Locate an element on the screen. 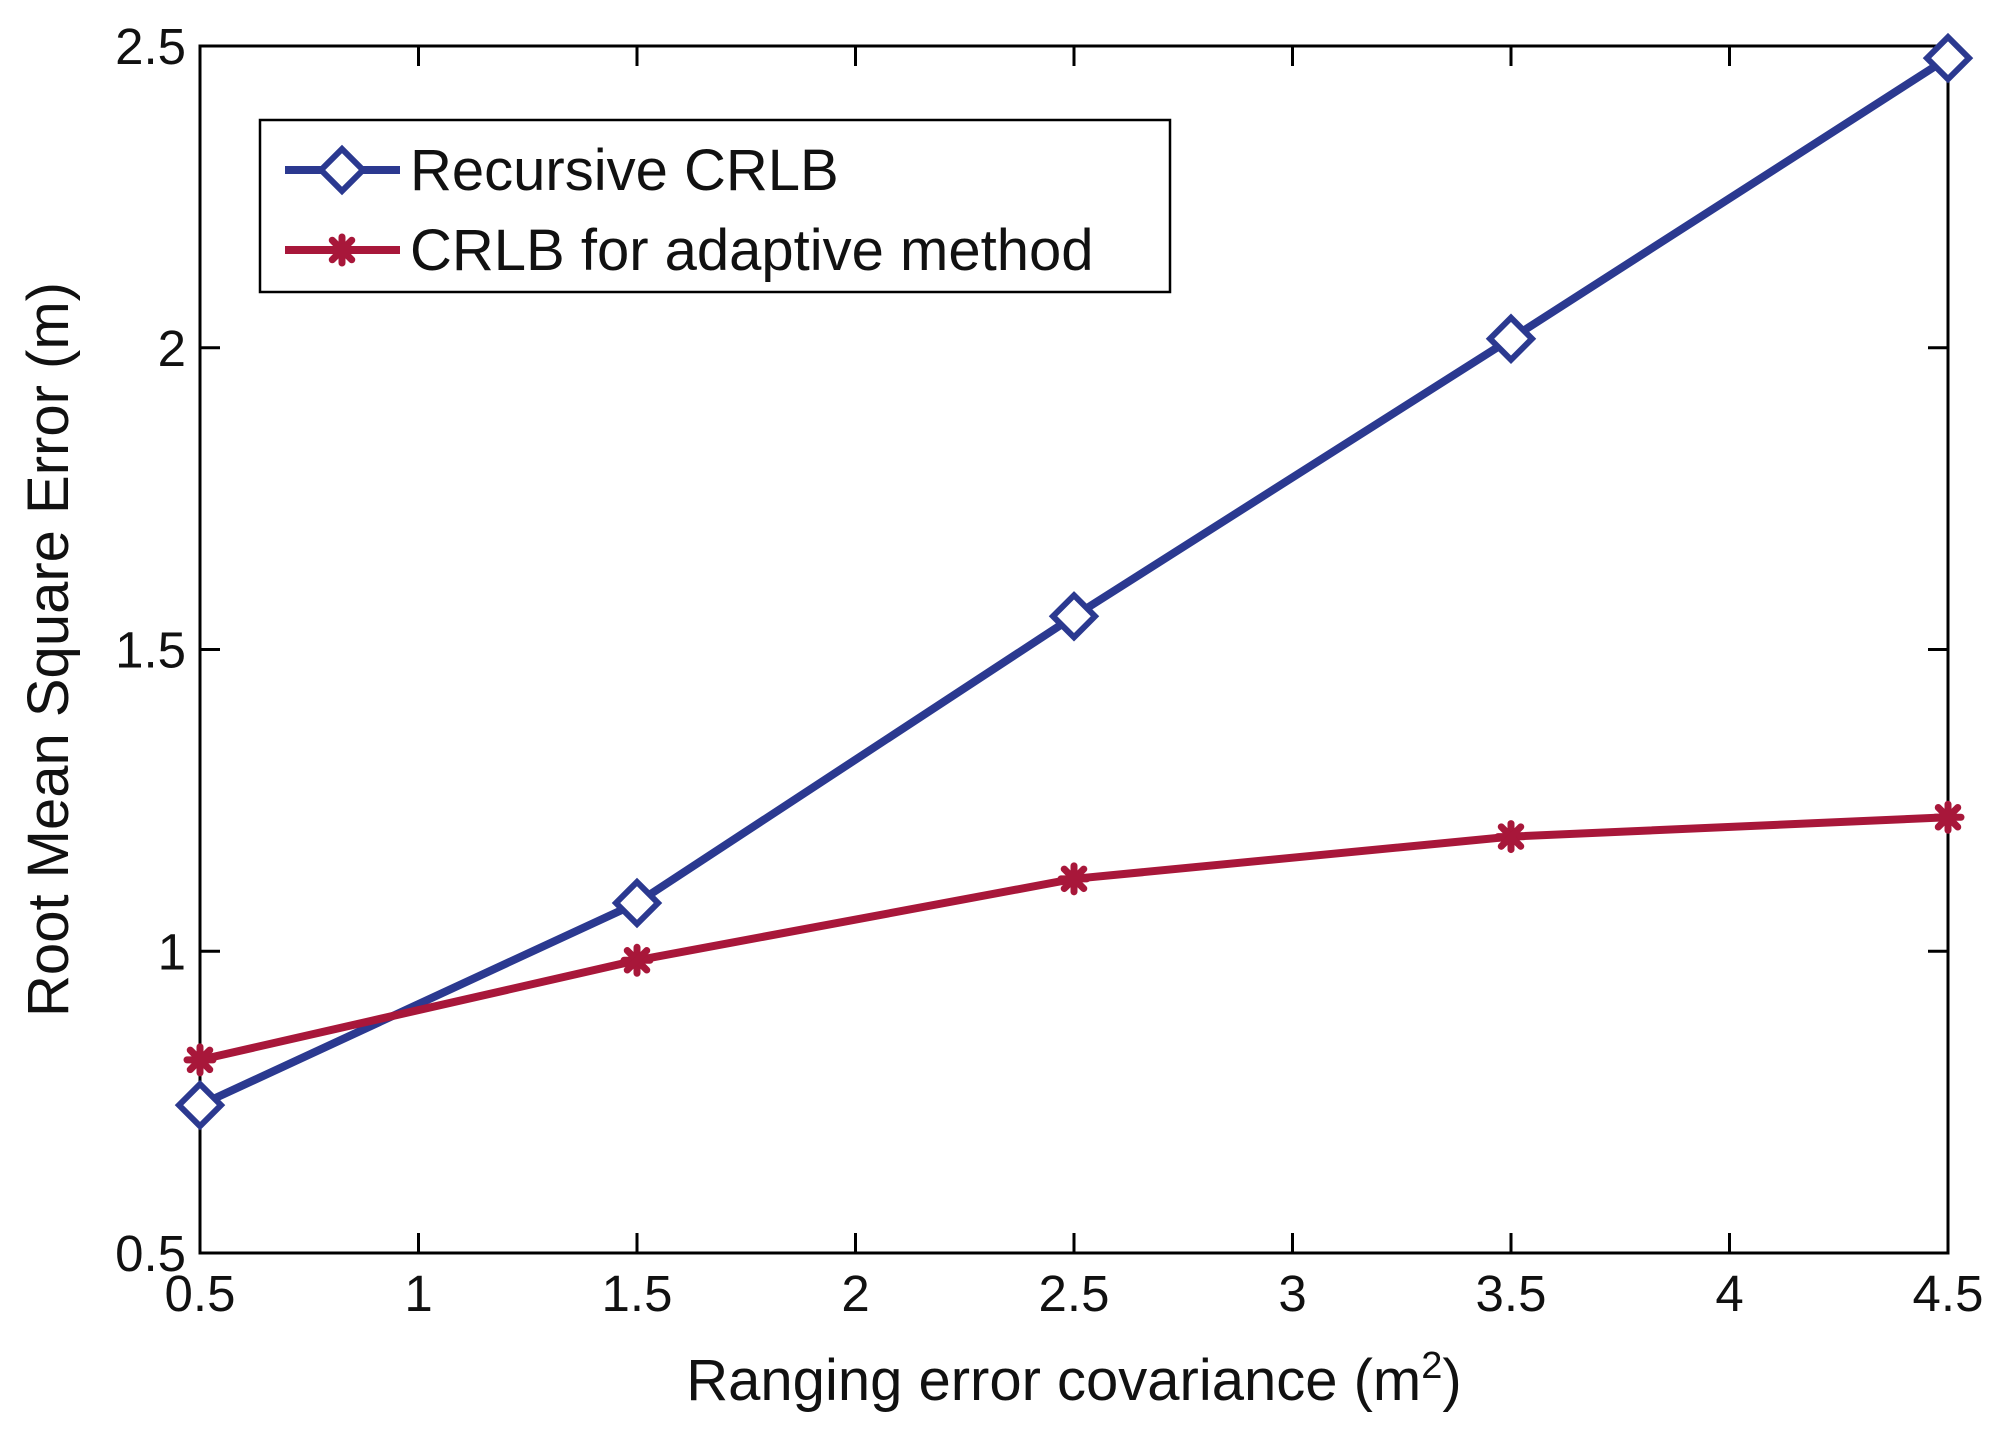 The width and height of the screenshot is (2002, 1435). x-tick-label: 4 is located at coordinates (1729, 1293).